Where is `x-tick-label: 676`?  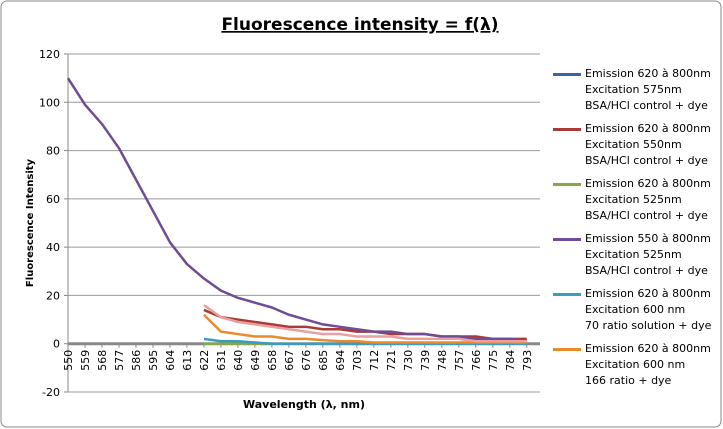
x-tick-label: 676 is located at coordinates (306, 360).